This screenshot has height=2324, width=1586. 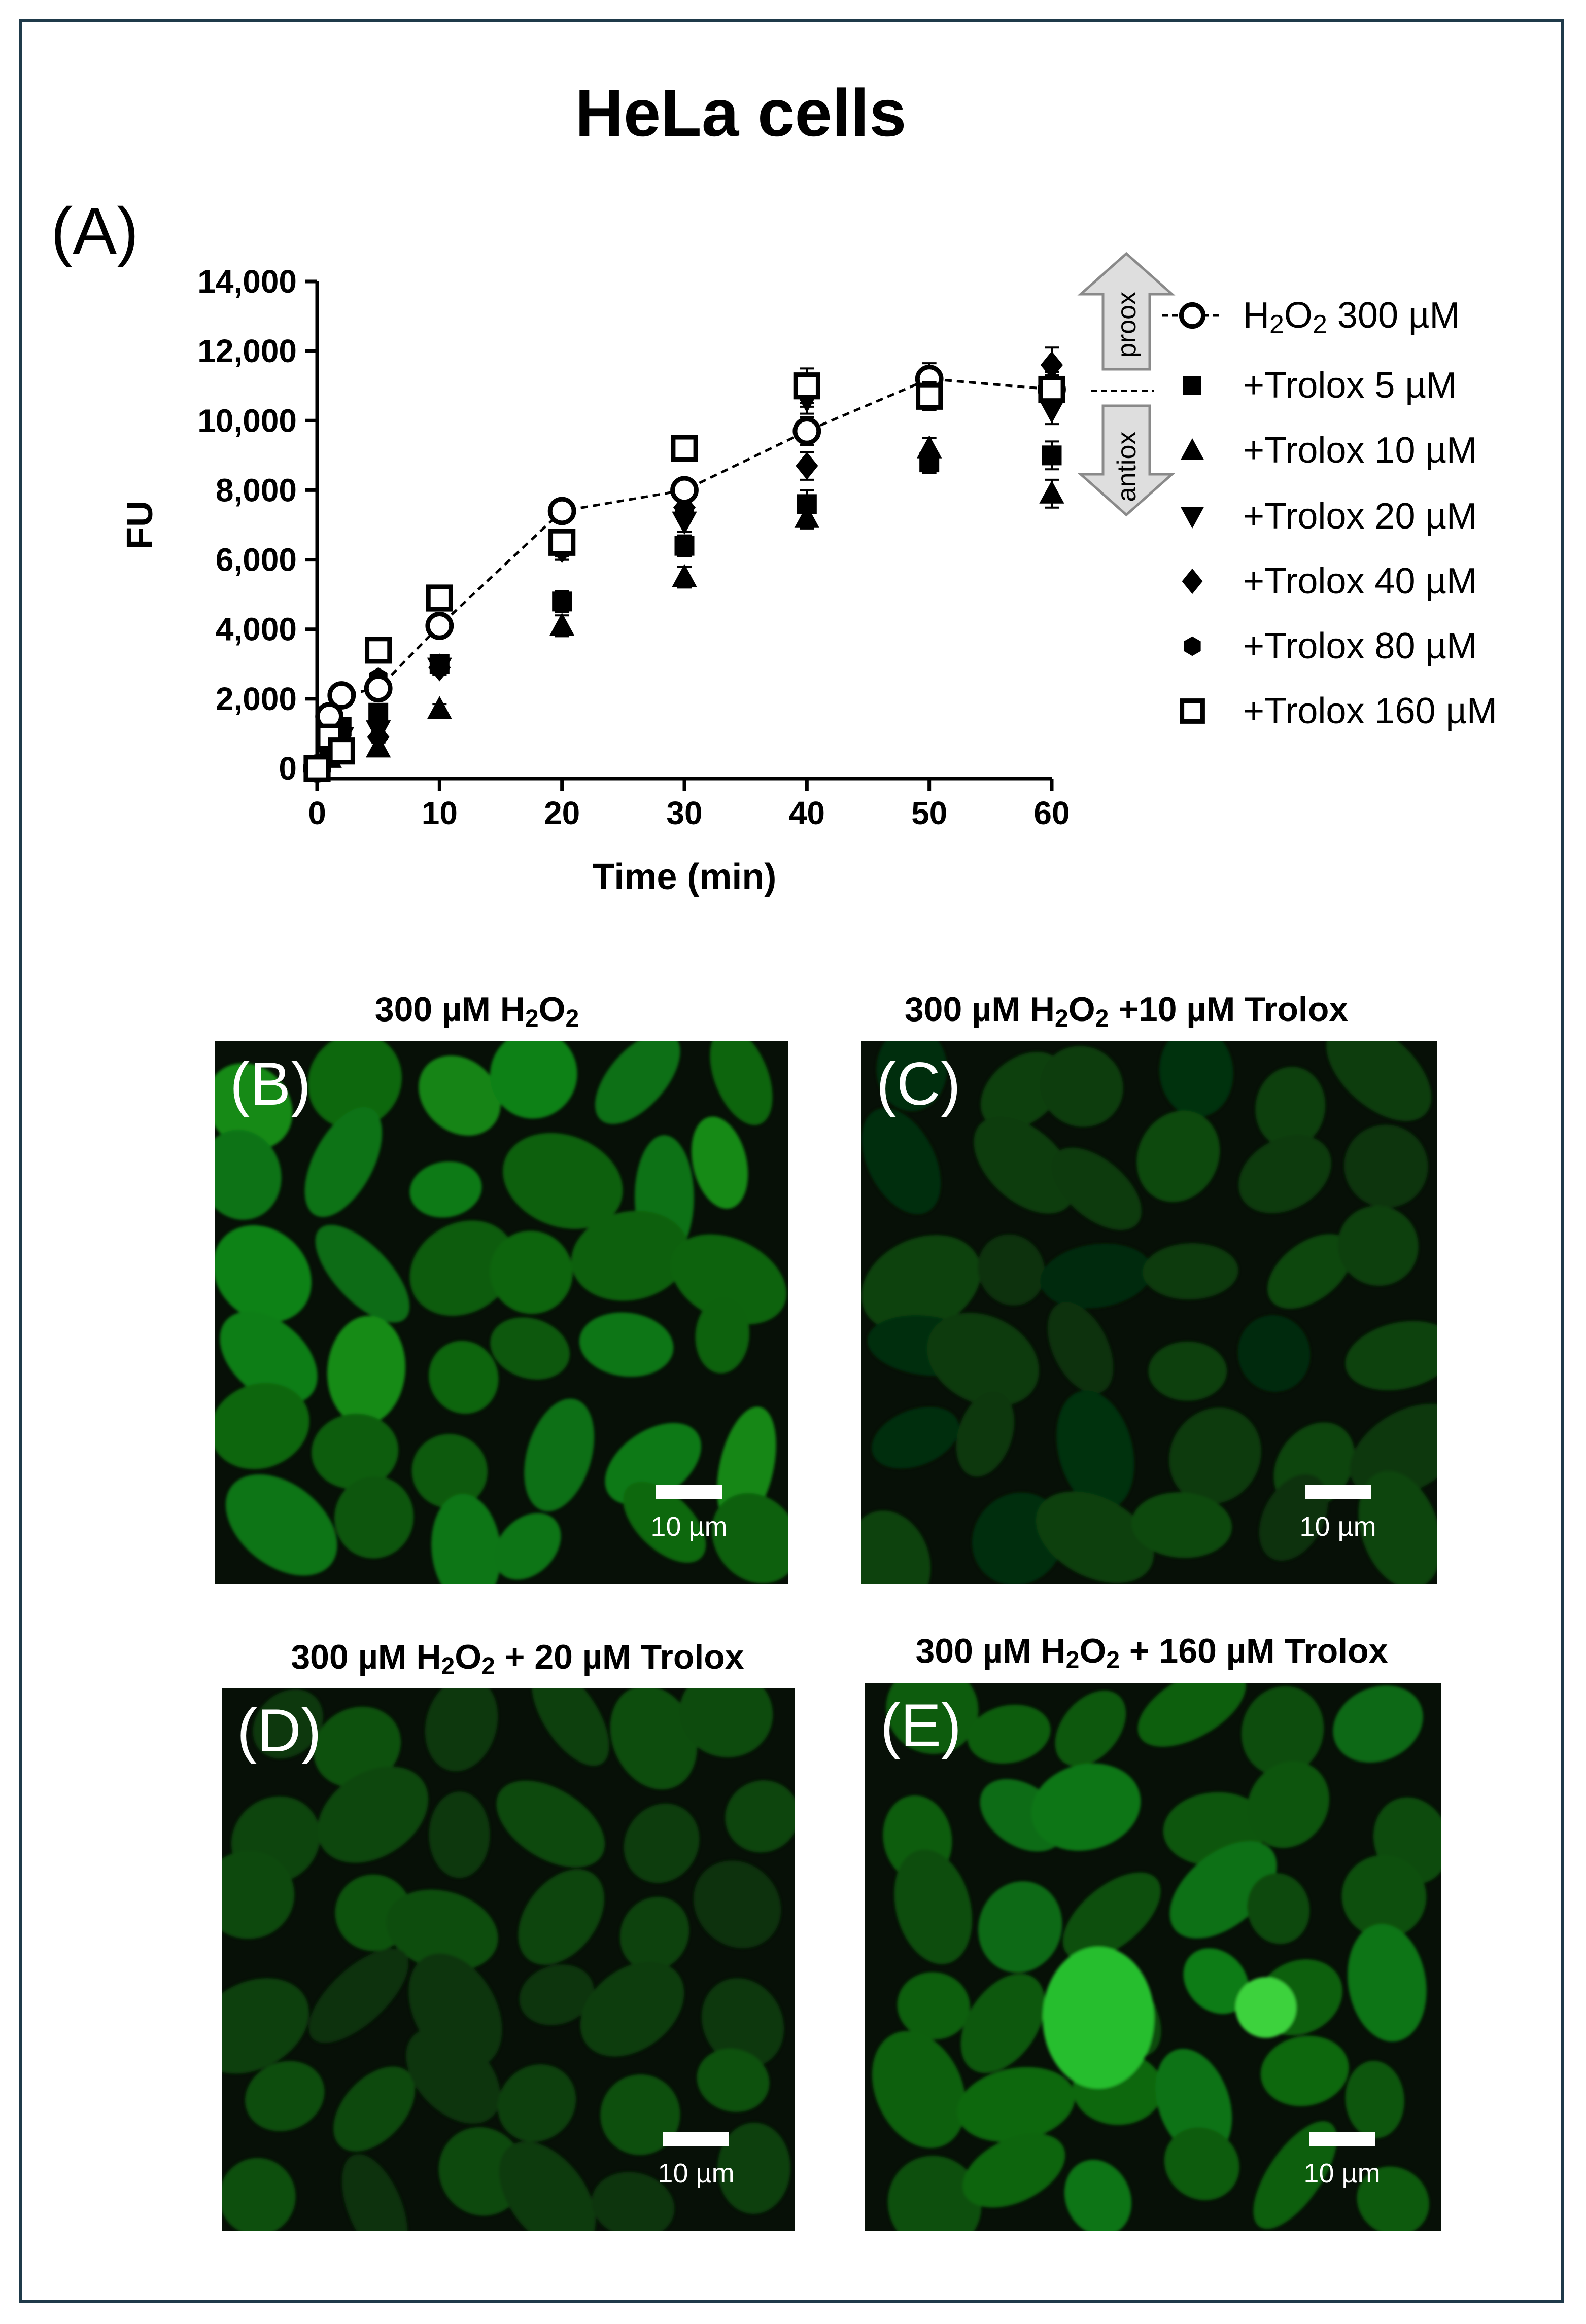 What do you see at coordinates (517, 1659) in the screenshot?
I see `micrograph-title: 300 µM H2O2 + 20 µM Trolox` at bounding box center [517, 1659].